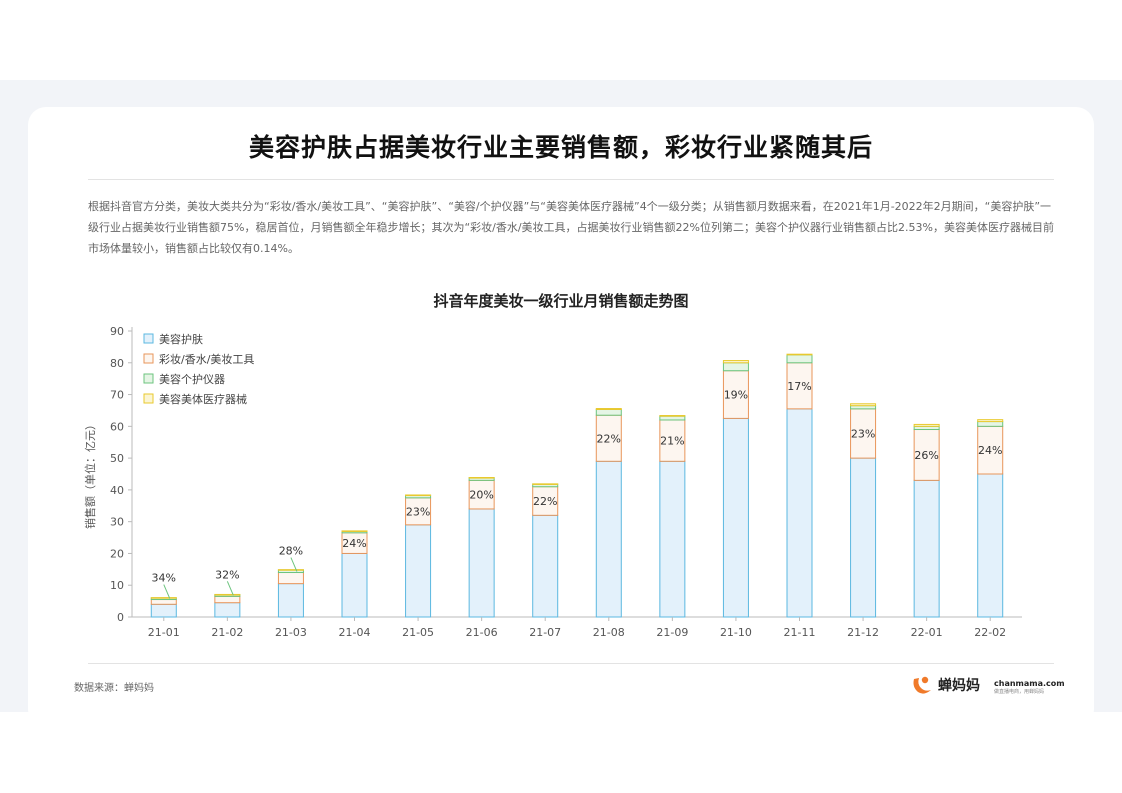 The width and height of the screenshot is (1122, 793). Describe the element at coordinates (192, 379) in the screenshot. I see `legend-label: 美容个护仪器` at that location.